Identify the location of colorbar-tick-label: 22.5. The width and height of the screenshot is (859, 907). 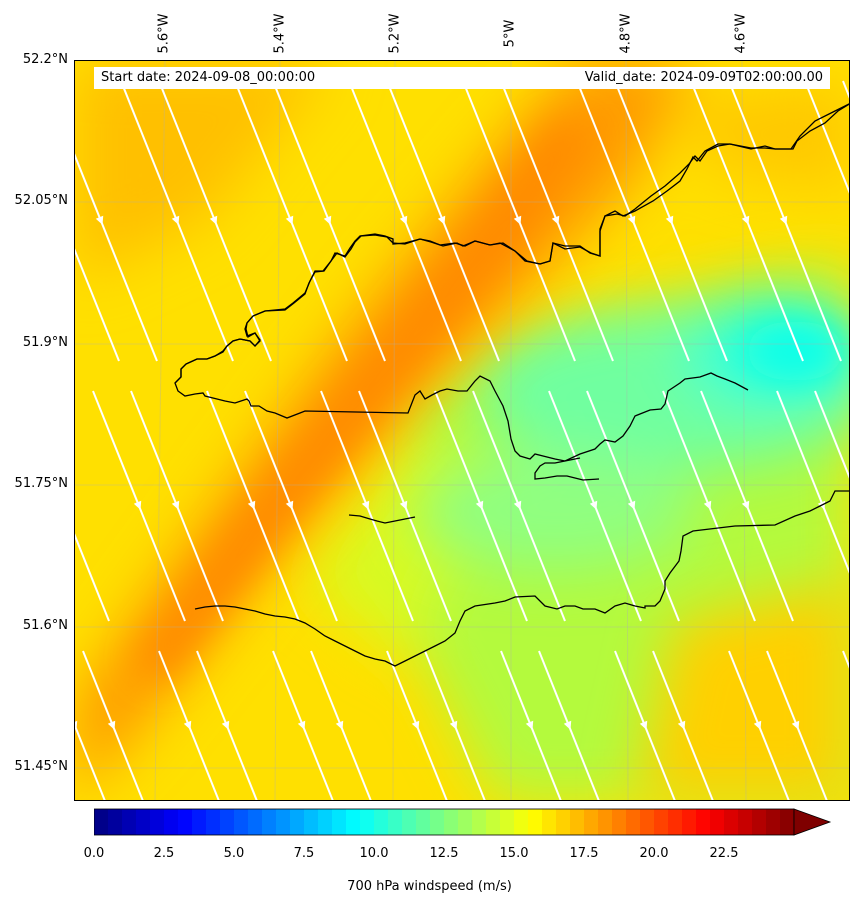
(724, 853).